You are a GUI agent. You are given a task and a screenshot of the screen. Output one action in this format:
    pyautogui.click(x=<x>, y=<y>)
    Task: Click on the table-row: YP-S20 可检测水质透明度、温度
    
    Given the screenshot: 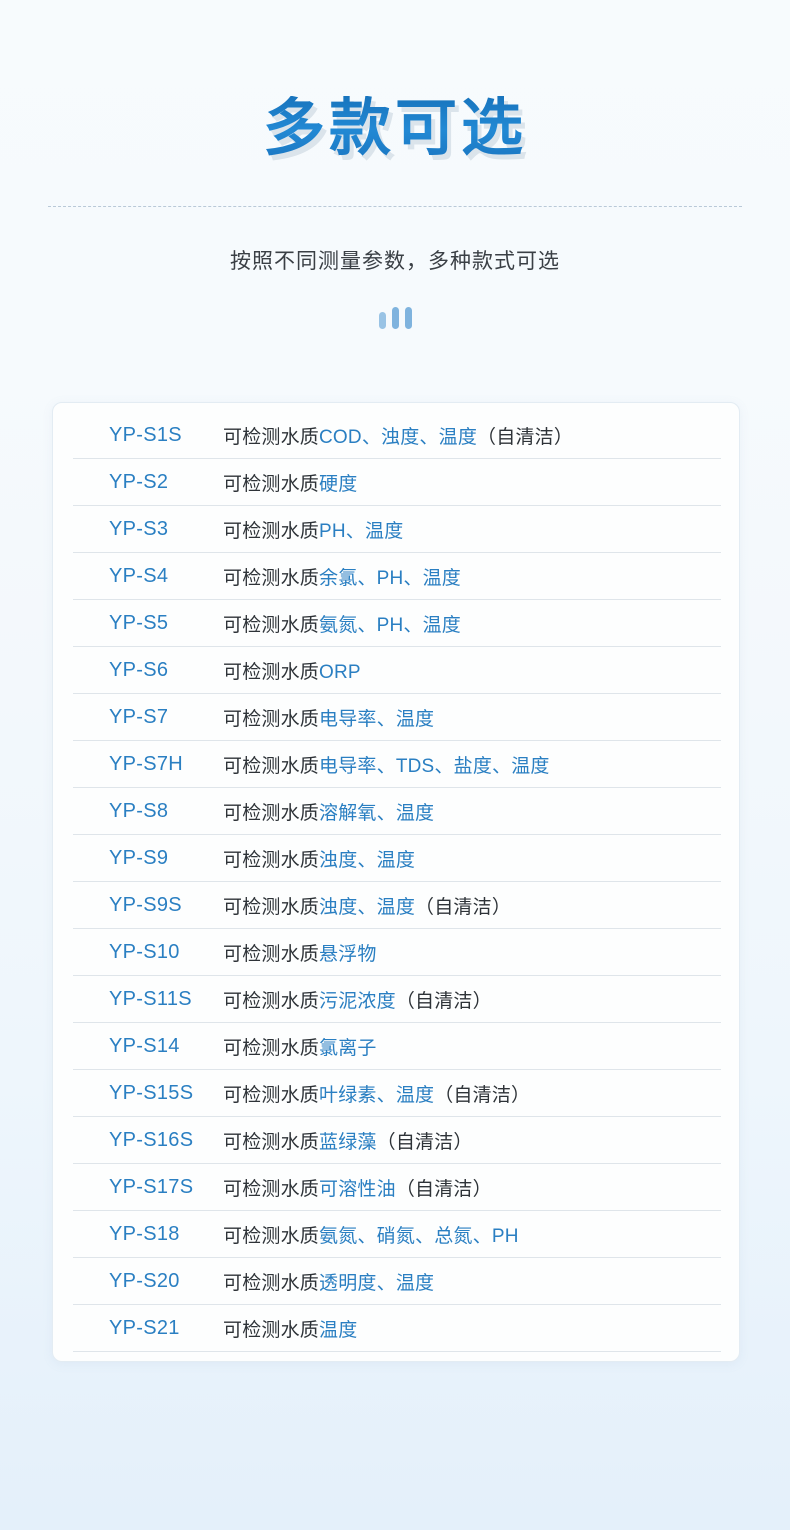 What is the action you would take?
    pyautogui.click(x=396, y=1281)
    